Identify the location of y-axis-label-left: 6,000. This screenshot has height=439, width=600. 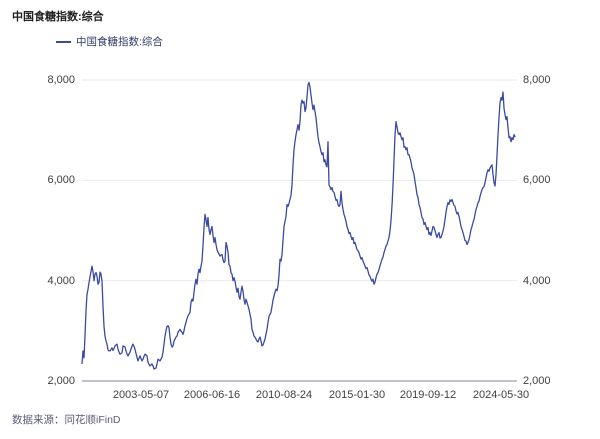
(61, 180).